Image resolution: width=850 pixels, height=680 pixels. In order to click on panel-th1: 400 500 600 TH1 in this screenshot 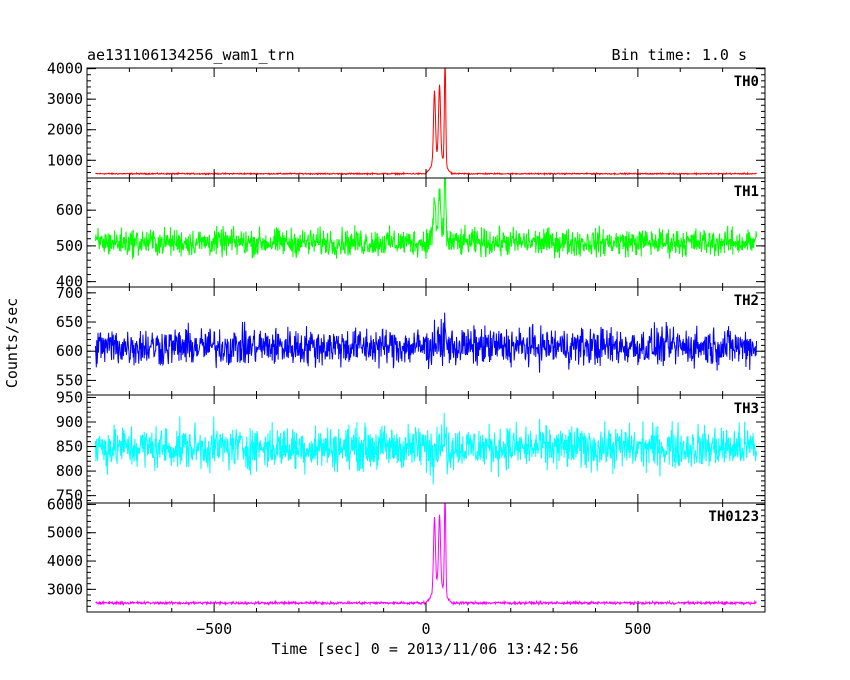, I will do `click(411, 234)`.